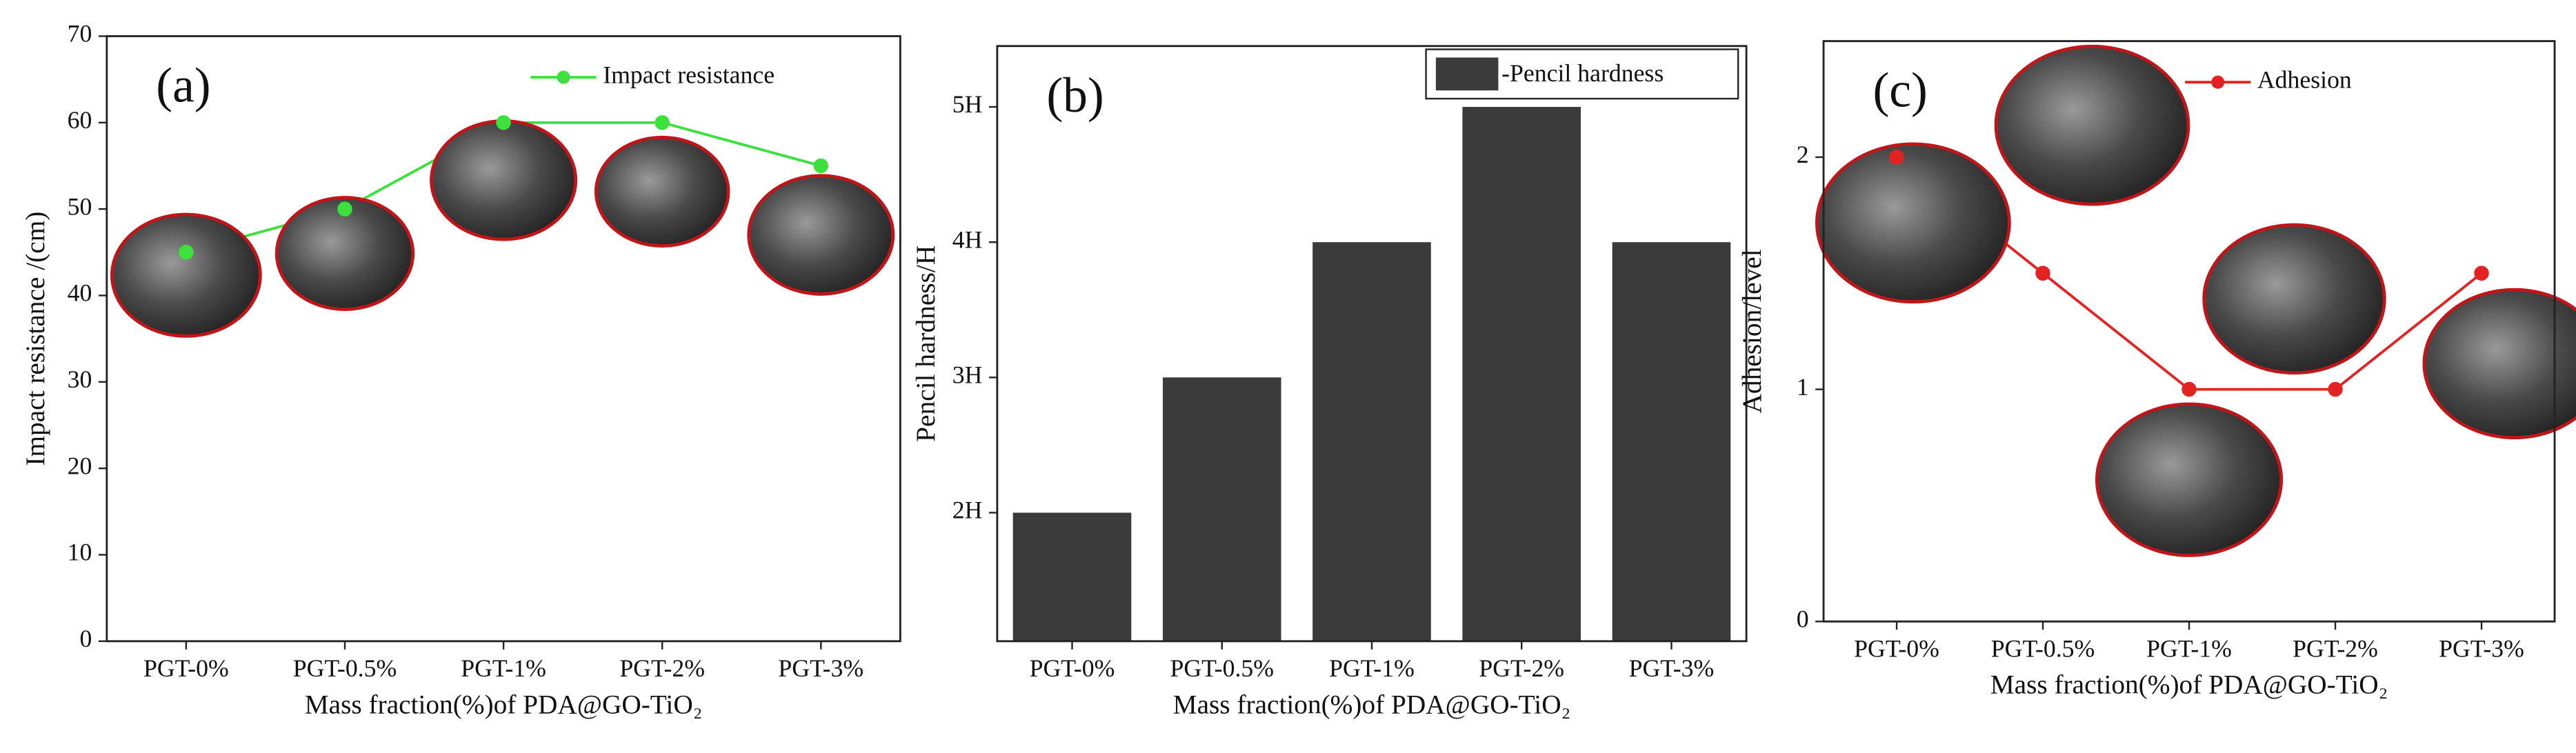 This screenshot has height=753, width=2576. Describe the element at coordinates (1803, 154) in the screenshot. I see `y-tick-label: 2` at that location.